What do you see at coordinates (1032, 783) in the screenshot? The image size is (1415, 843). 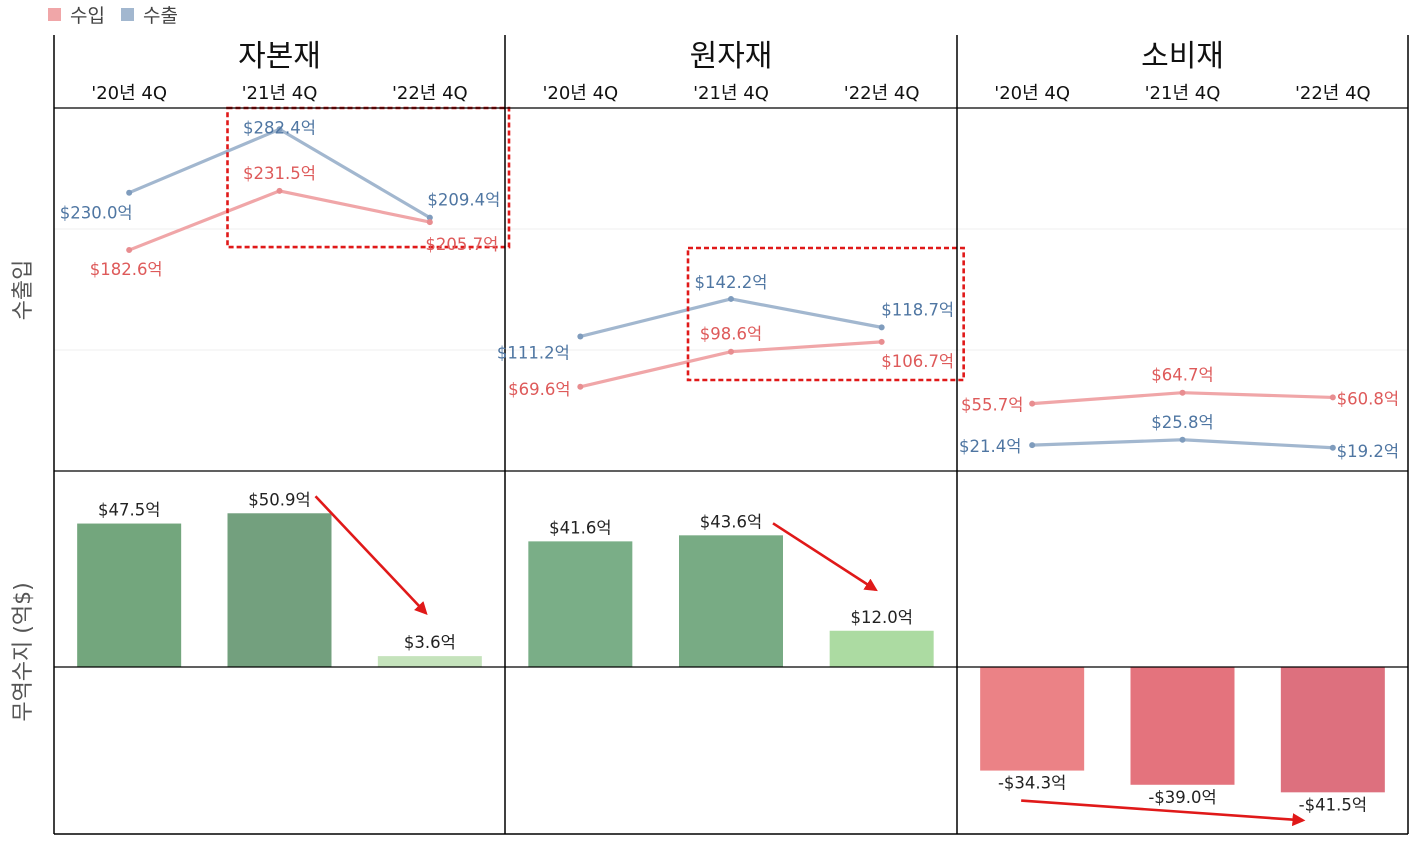 I see `balance-value-label: -$34.3억` at bounding box center [1032, 783].